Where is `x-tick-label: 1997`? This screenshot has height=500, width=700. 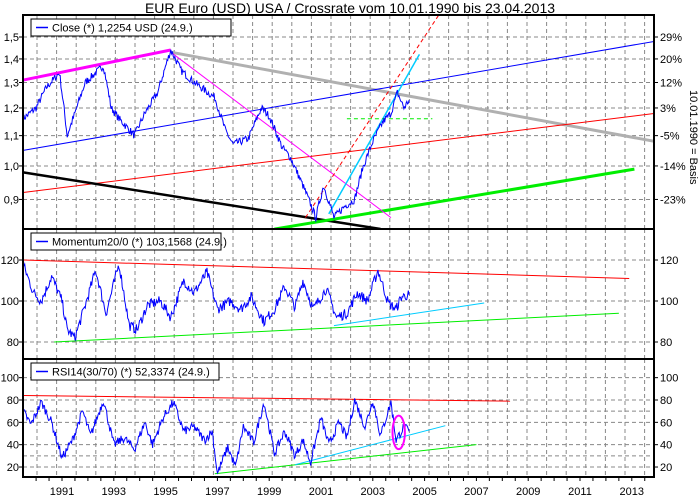
x-tick-label: 1997 is located at coordinates (217, 492).